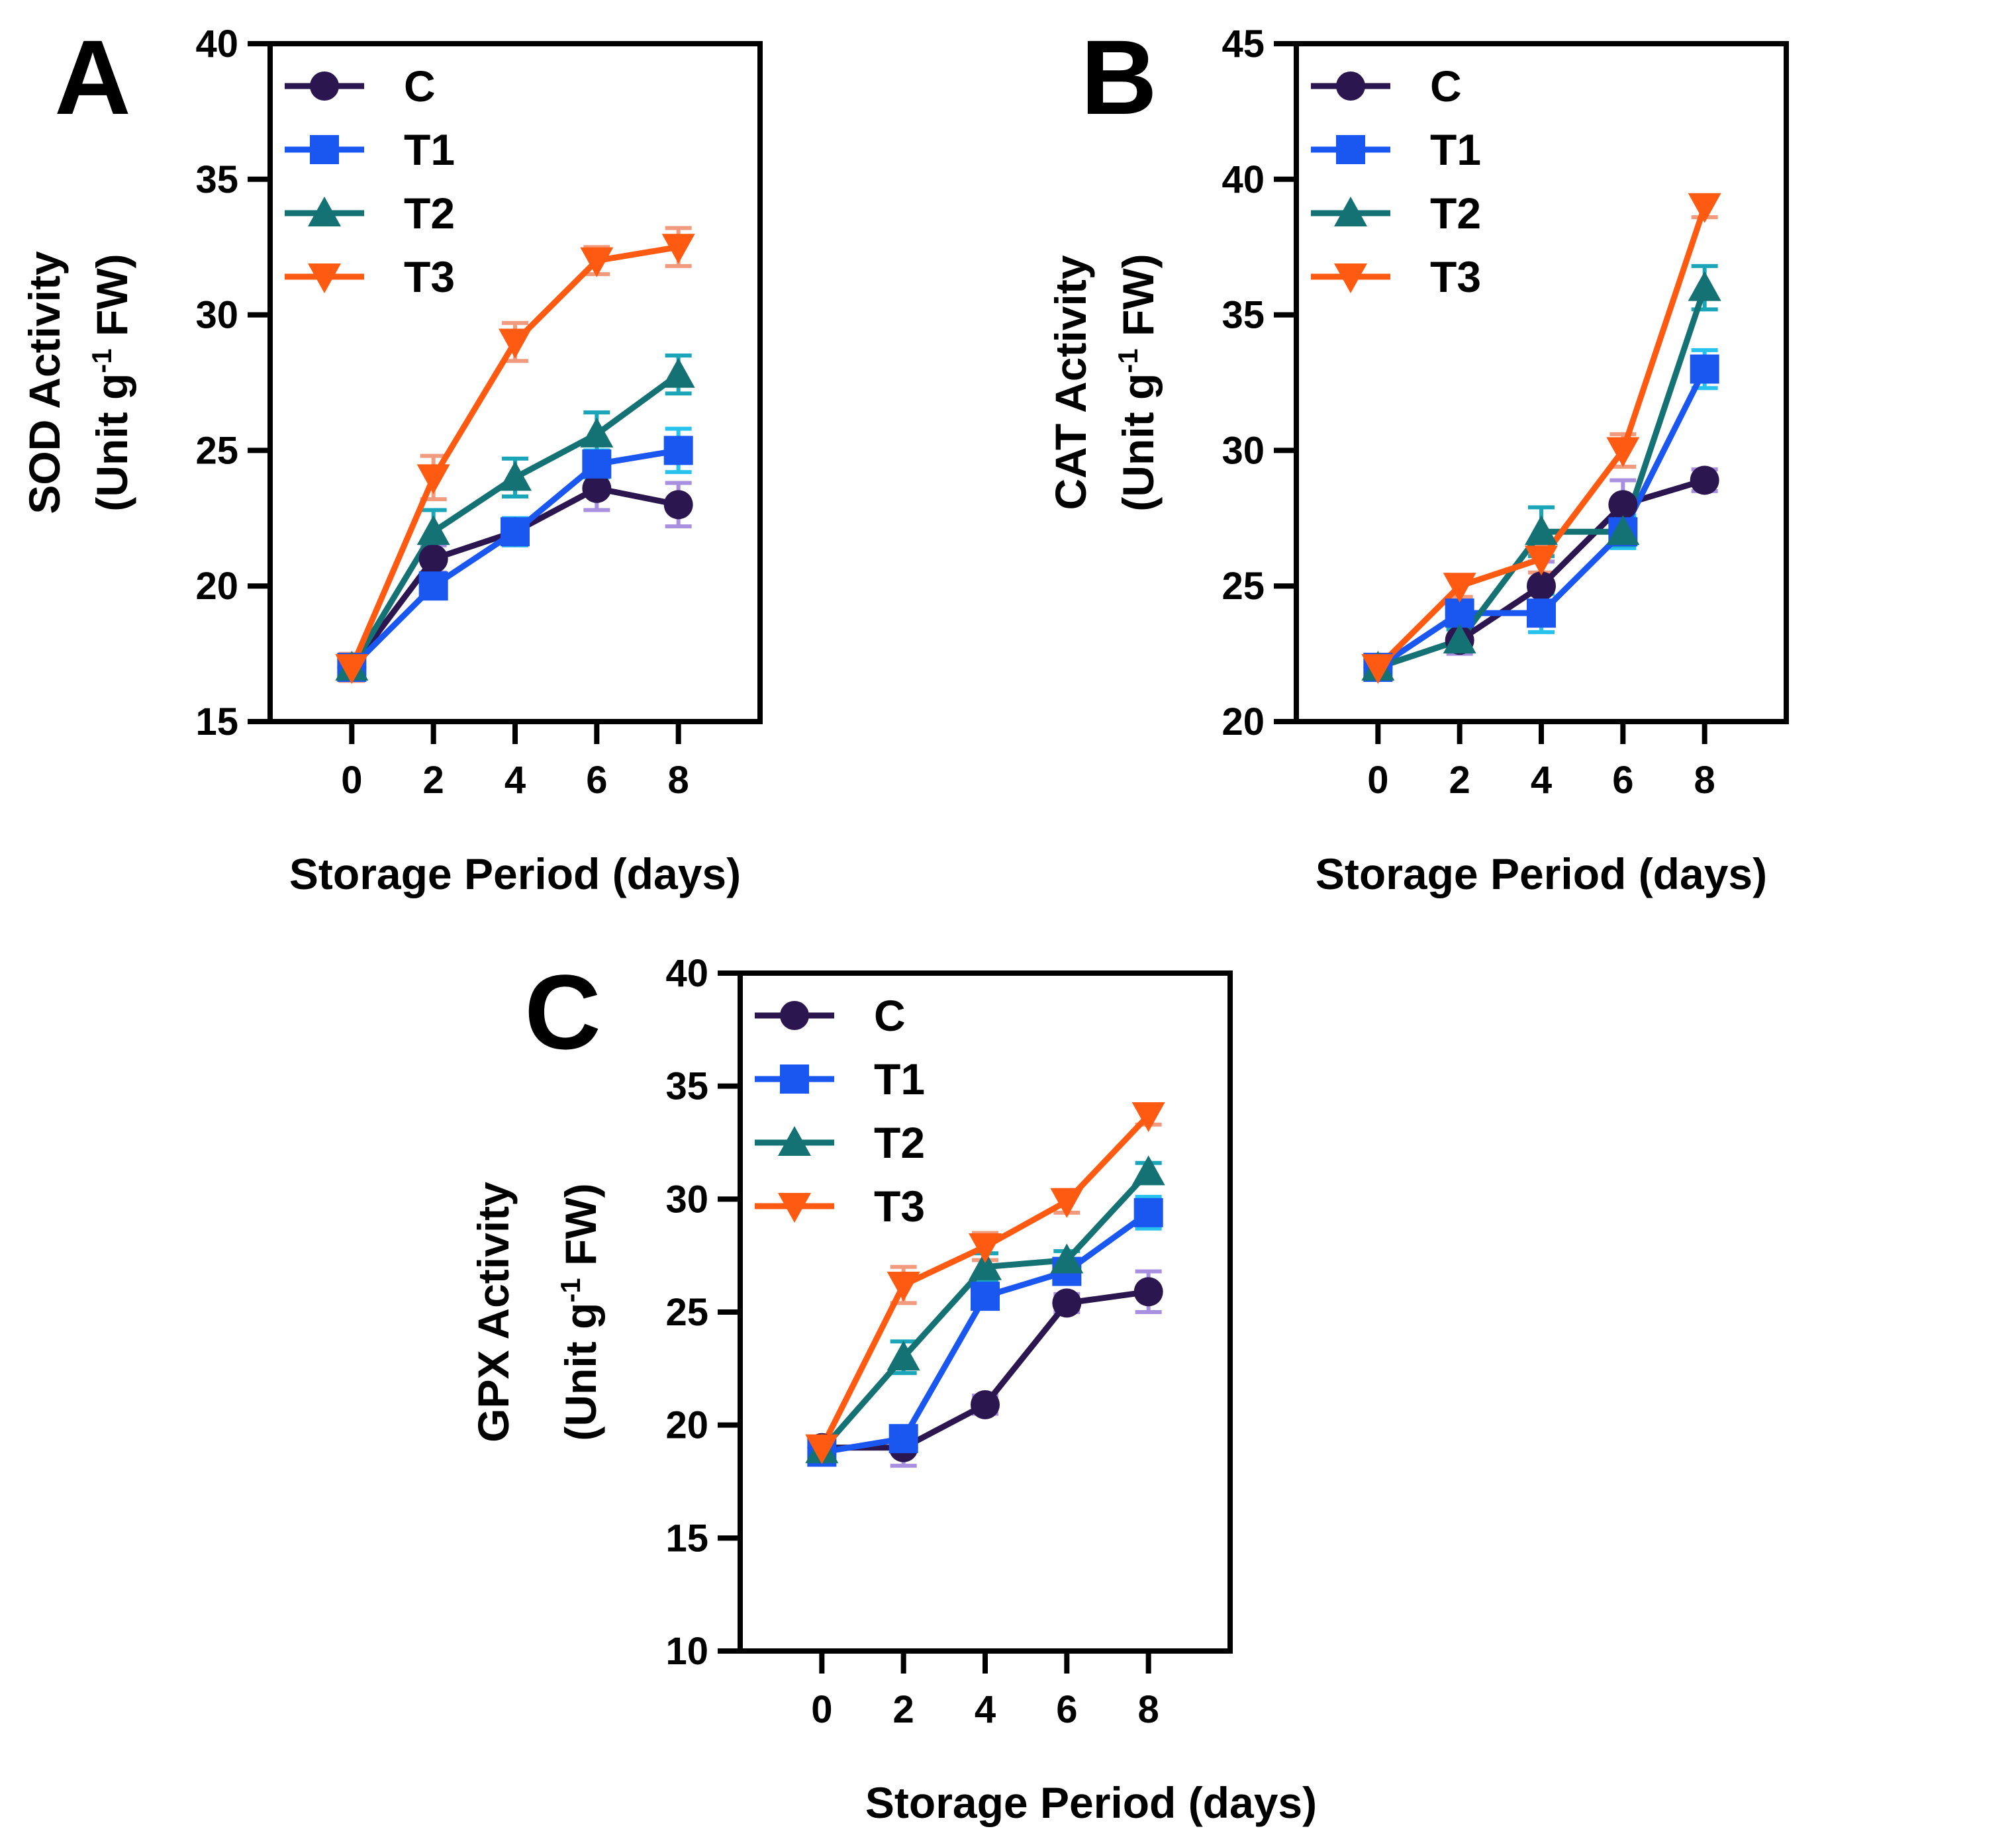 Image resolution: width=2016 pixels, height=1843 pixels. Describe the element at coordinates (429, 149) in the screenshot. I see `legend-label: T1` at that location.